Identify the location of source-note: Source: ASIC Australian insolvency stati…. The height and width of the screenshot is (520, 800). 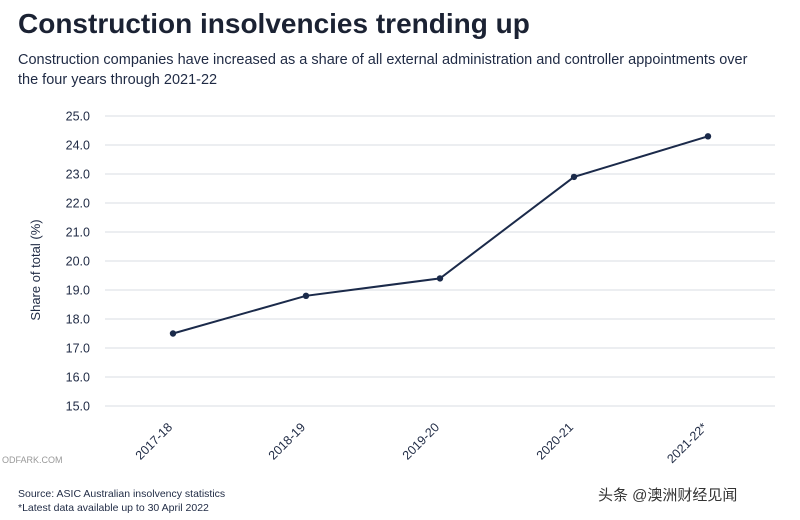
(122, 494).